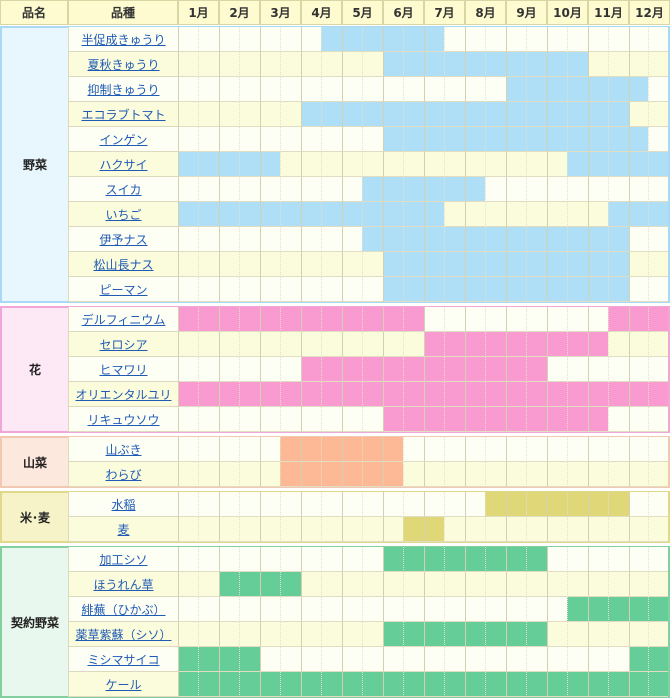 The width and height of the screenshot is (670, 698). I want to click on crop-link: 加工シソ, so click(123, 559).